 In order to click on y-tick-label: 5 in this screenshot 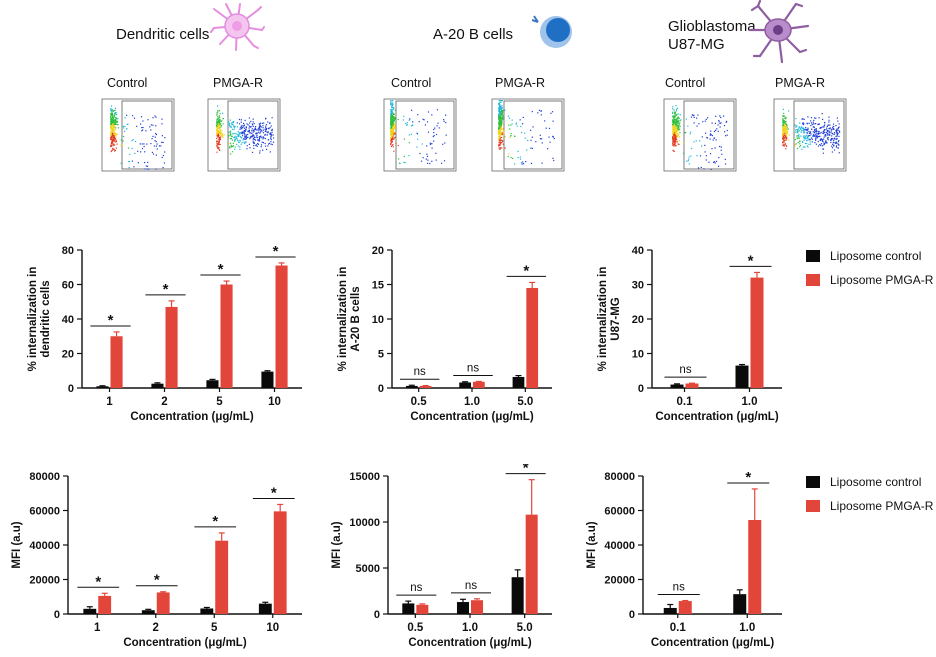, I will do `click(381, 355)`.